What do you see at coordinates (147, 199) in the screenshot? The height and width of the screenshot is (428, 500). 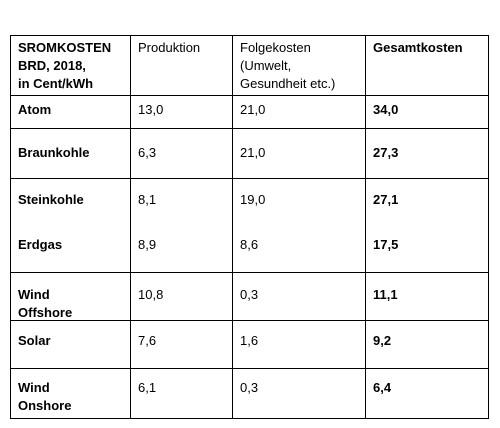 I see `table-cell: 8,1` at bounding box center [147, 199].